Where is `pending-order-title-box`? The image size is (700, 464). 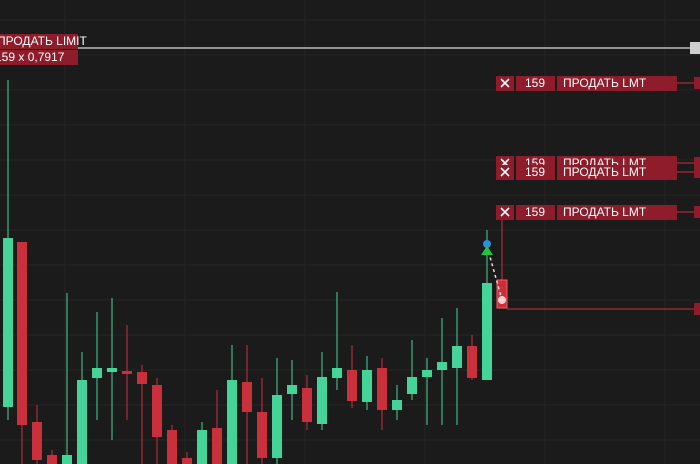
pending-order-title-box is located at coordinates (39, 41).